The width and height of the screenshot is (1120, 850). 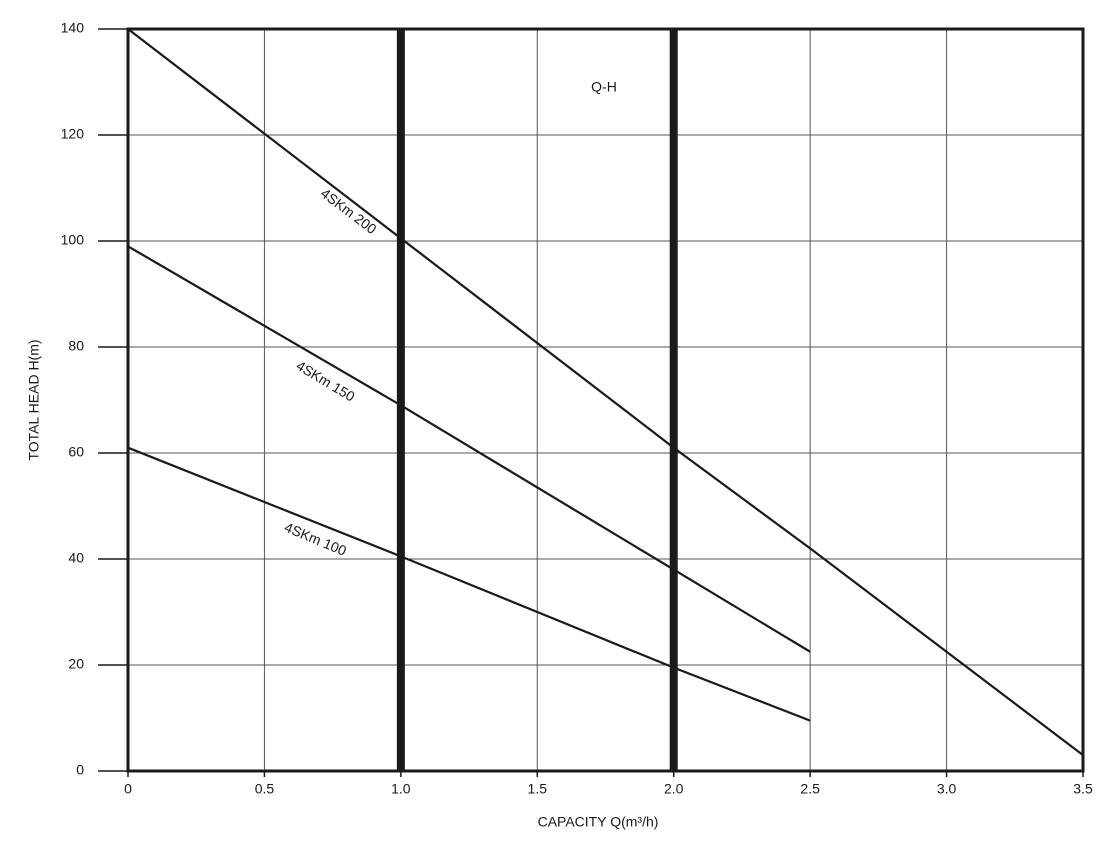 What do you see at coordinates (76, 664) in the screenshot?
I see `y-tick-label: 20` at bounding box center [76, 664].